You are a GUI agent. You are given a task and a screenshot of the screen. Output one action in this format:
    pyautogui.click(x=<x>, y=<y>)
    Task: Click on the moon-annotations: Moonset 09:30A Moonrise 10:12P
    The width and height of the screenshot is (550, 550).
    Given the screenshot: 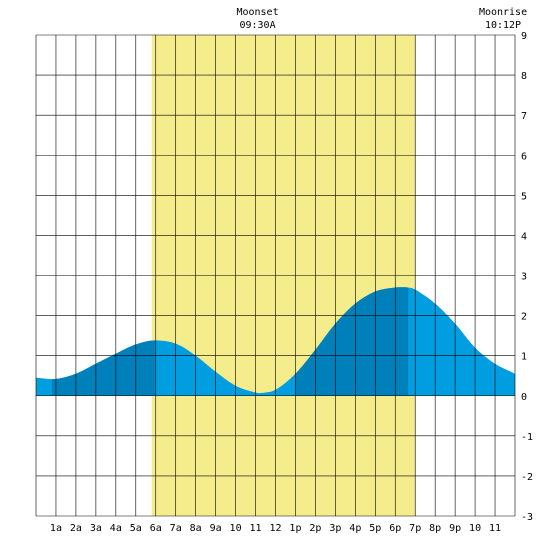 What is the action you would take?
    pyautogui.click(x=381, y=19)
    